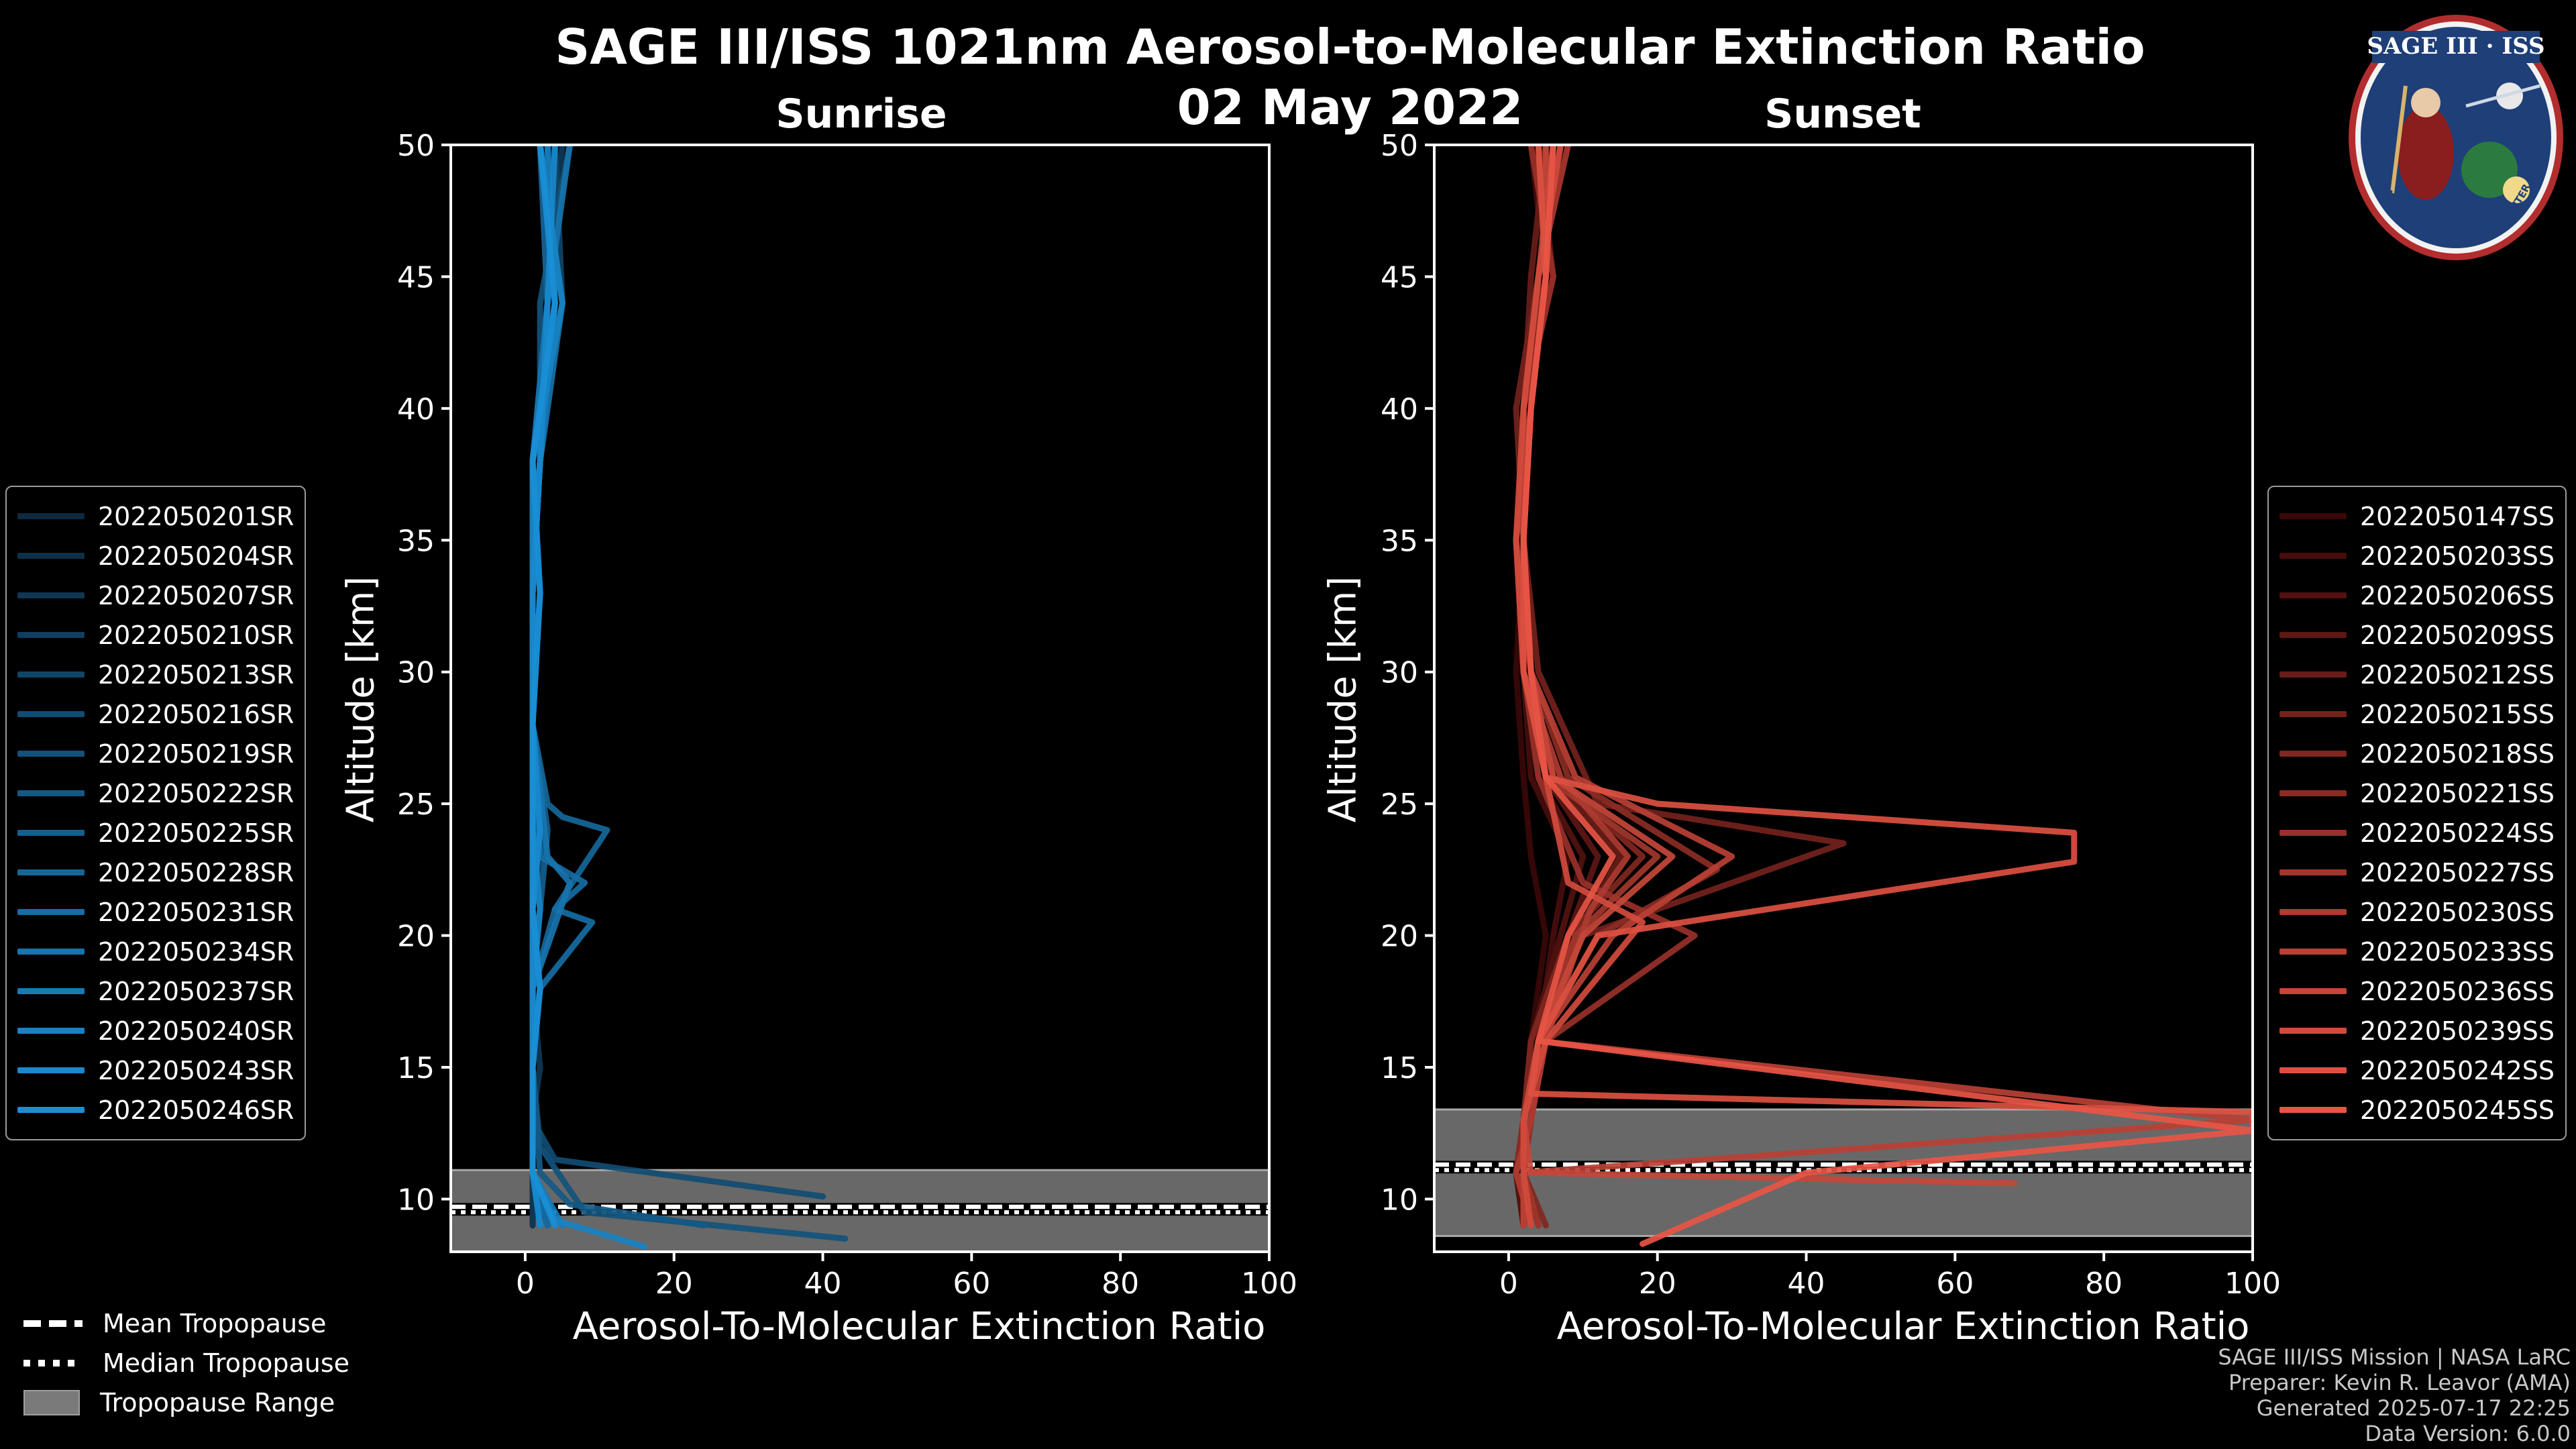 This screenshot has width=2576, height=1449. Describe the element at coordinates (2417, 951) in the screenshot. I see `legend-entry: 2022050233SS` at that location.